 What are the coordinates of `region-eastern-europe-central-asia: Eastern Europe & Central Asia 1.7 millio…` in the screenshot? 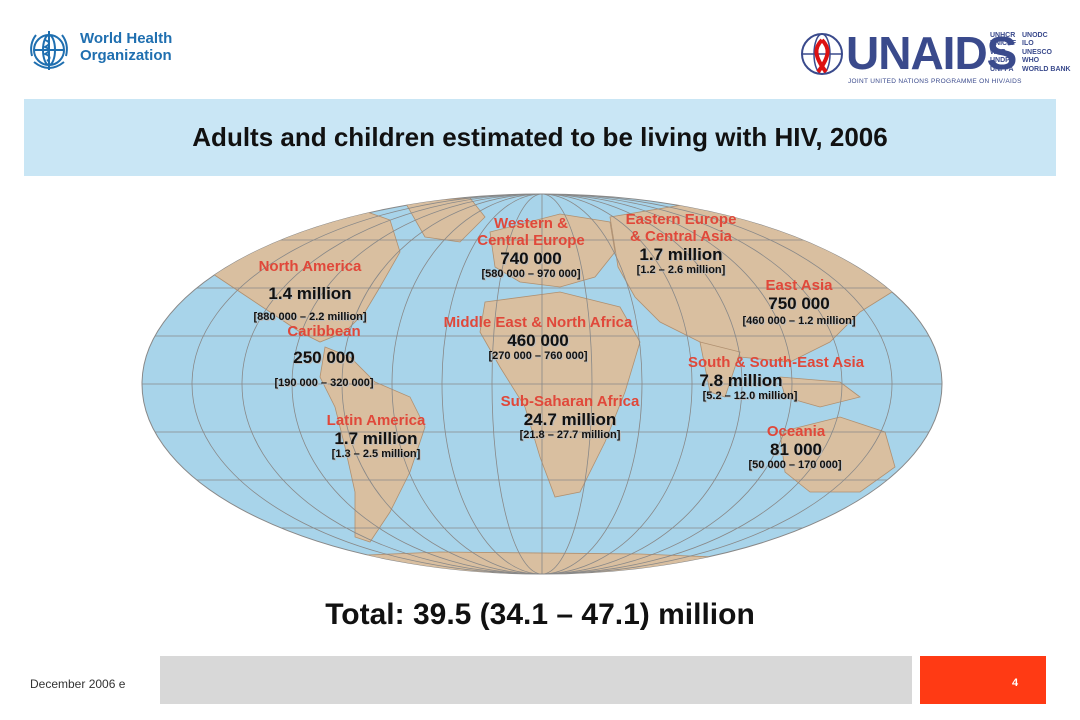 It's located at (681, 244).